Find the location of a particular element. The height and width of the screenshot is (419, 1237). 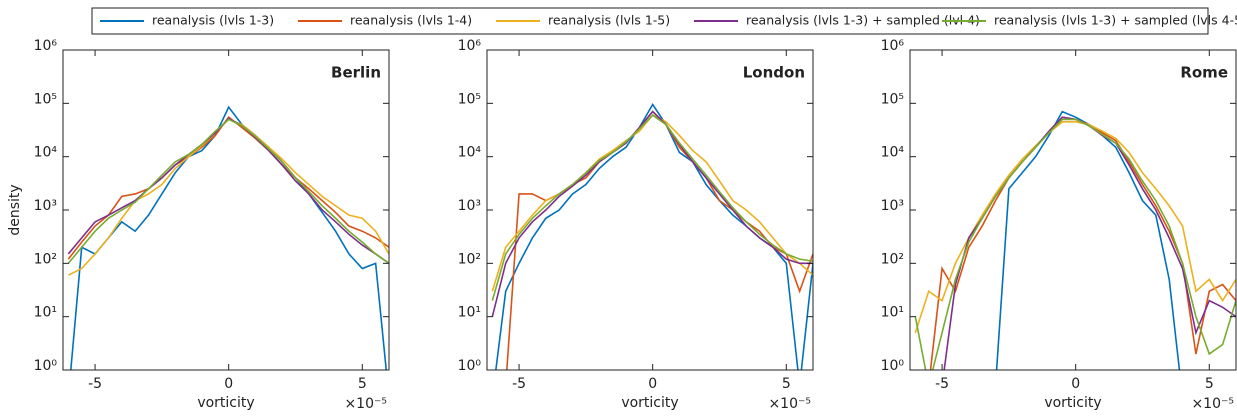

legend-label: reanalysis (lvls 1-5) is located at coordinates (609, 20).